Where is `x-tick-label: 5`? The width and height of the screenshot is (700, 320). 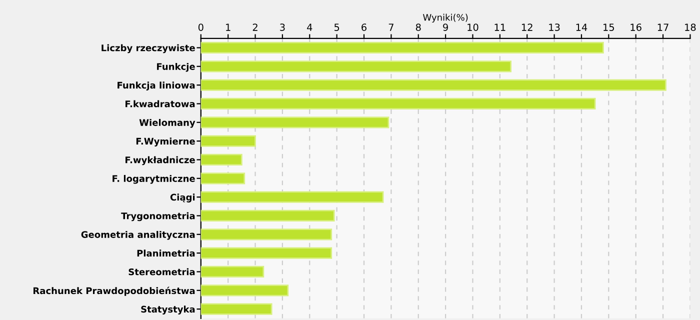
x-tick-label: 5 is located at coordinates (337, 27).